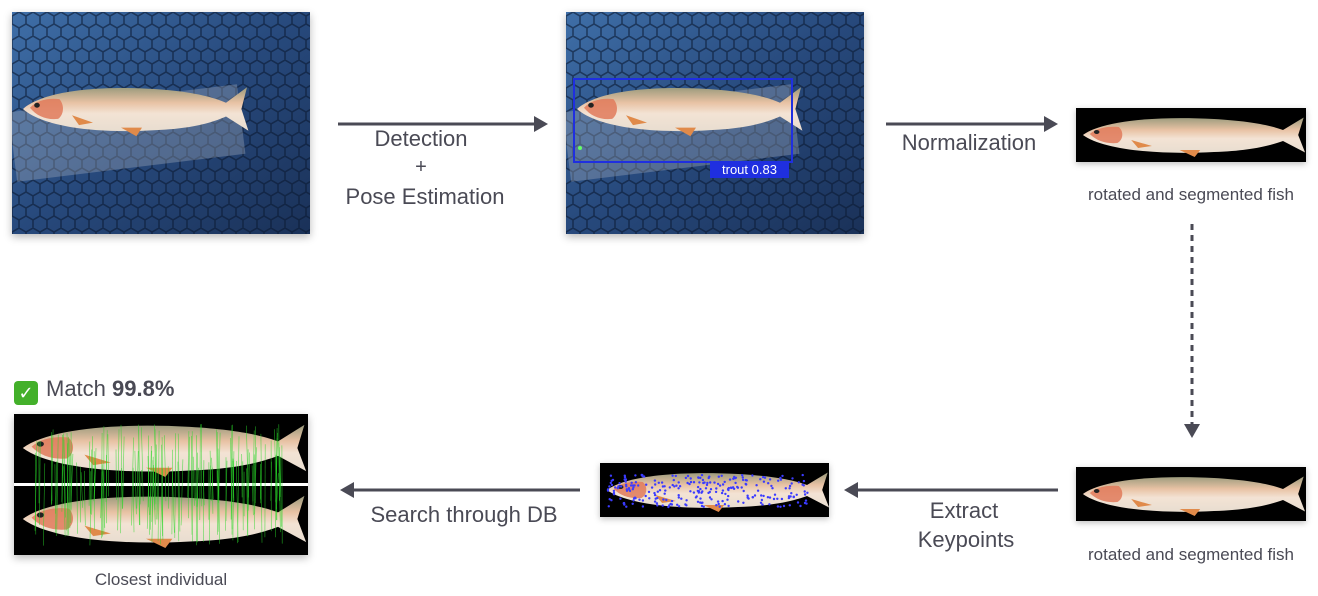  Describe the element at coordinates (1192, 331) in the screenshot. I see `dashed-down-arrow` at that location.